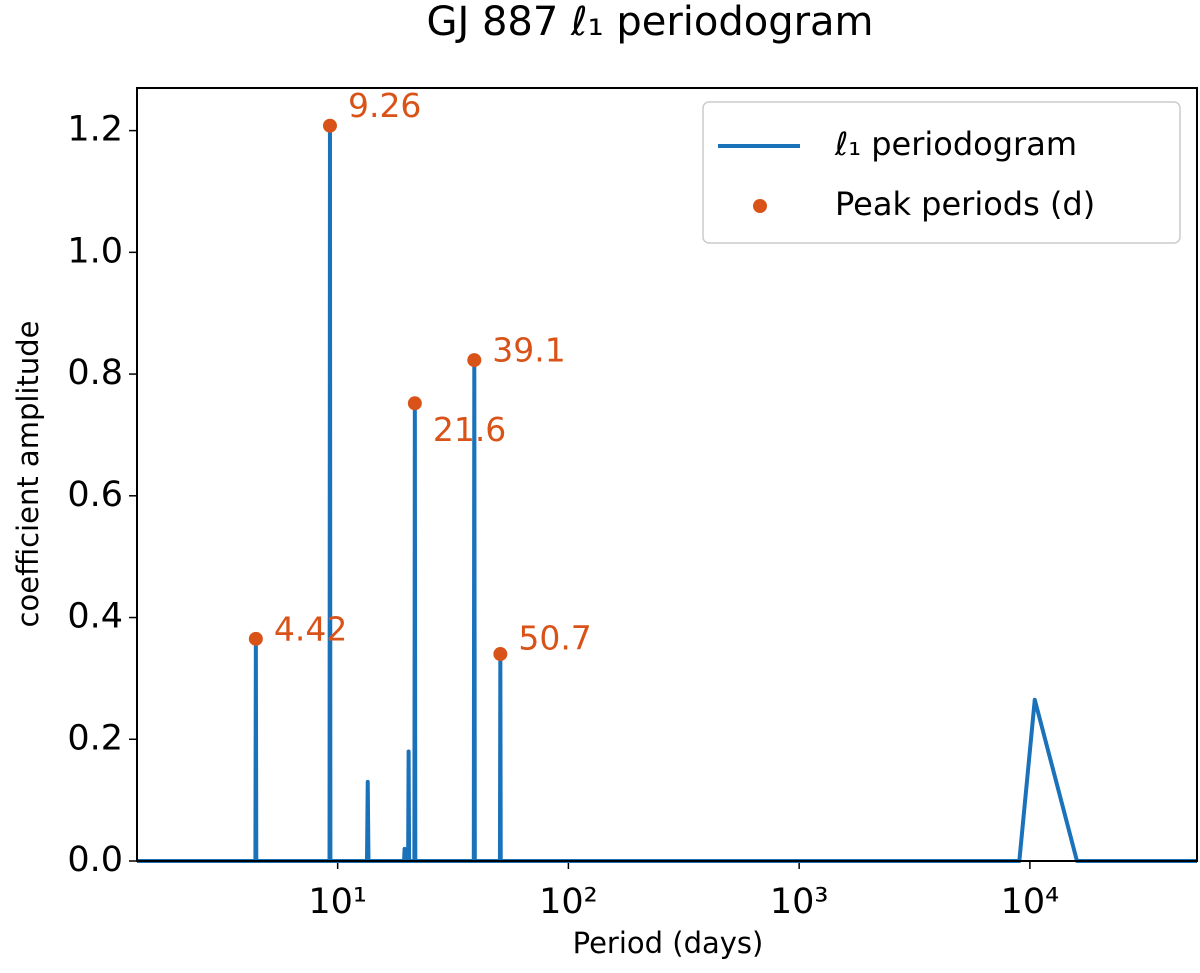 The height and width of the screenshot is (973, 1200). I want to click on y-tick-label: 0.4, so click(95, 617).